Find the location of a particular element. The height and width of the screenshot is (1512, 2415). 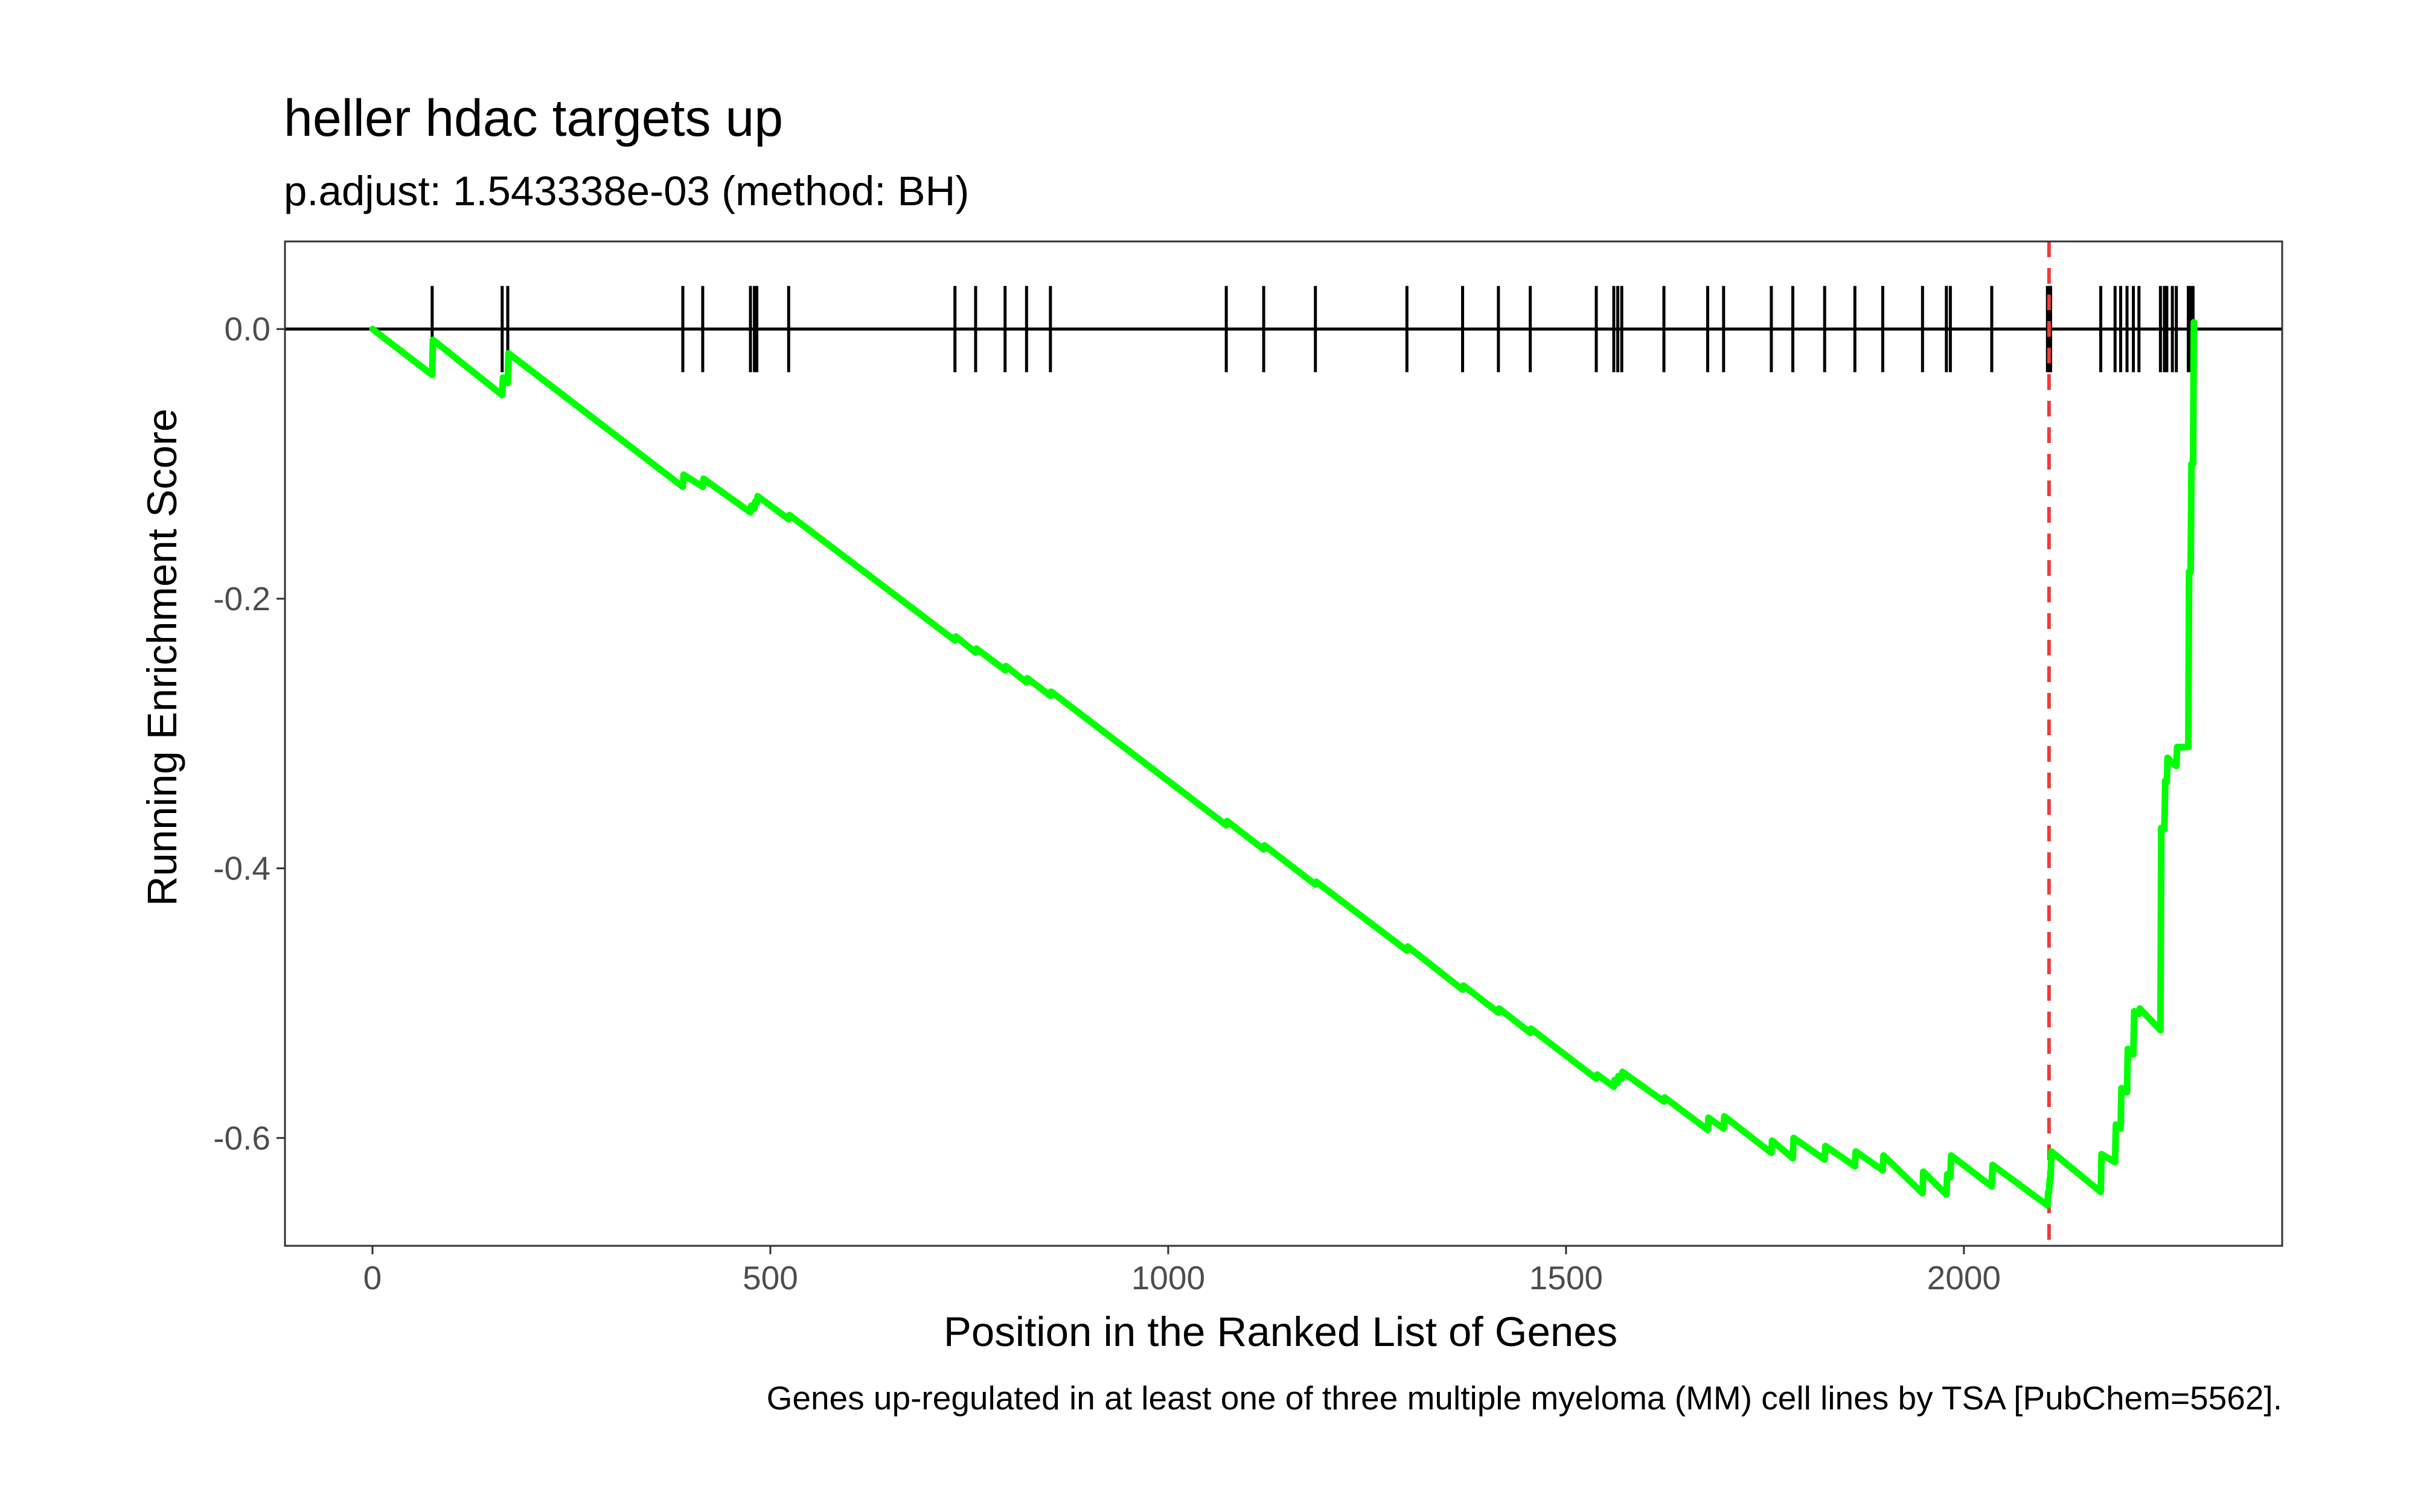

chart-subtitle: p.adjust: 1.543338e-03 (method: BH) is located at coordinates (627, 191).